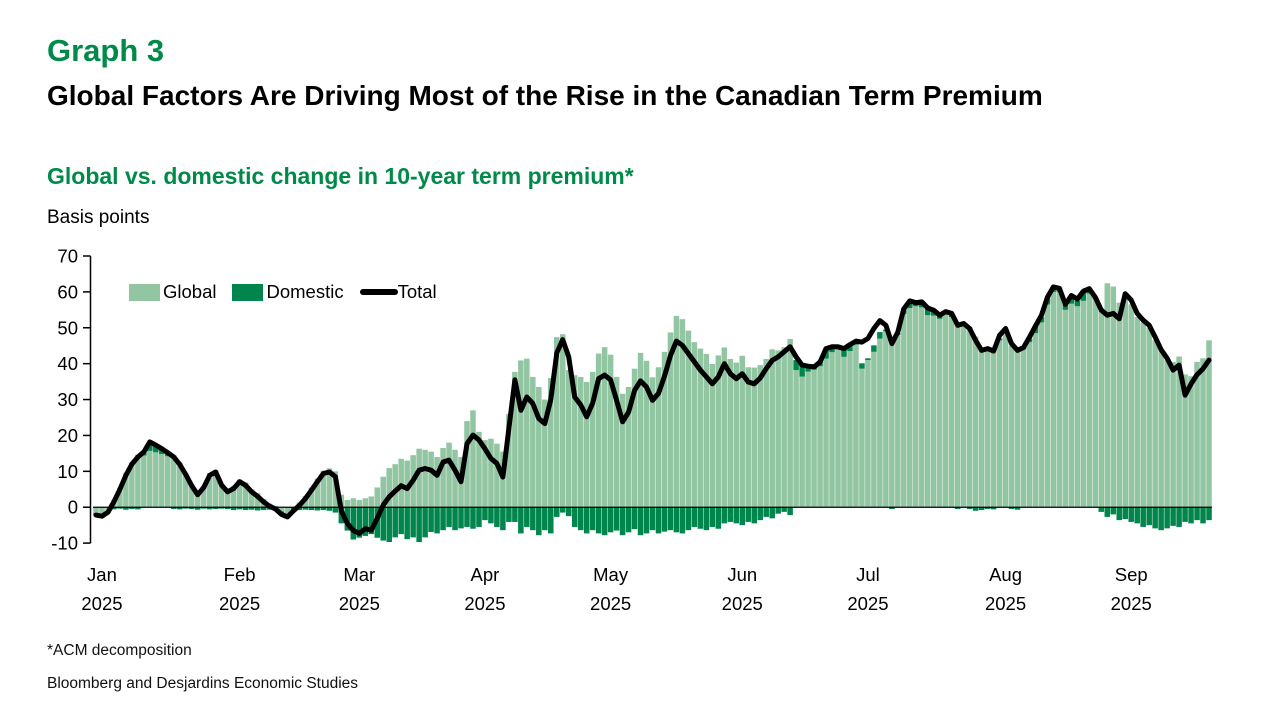 The width and height of the screenshot is (1280, 720). I want to click on chart-legend: Global Domestic Total, so click(283, 292).